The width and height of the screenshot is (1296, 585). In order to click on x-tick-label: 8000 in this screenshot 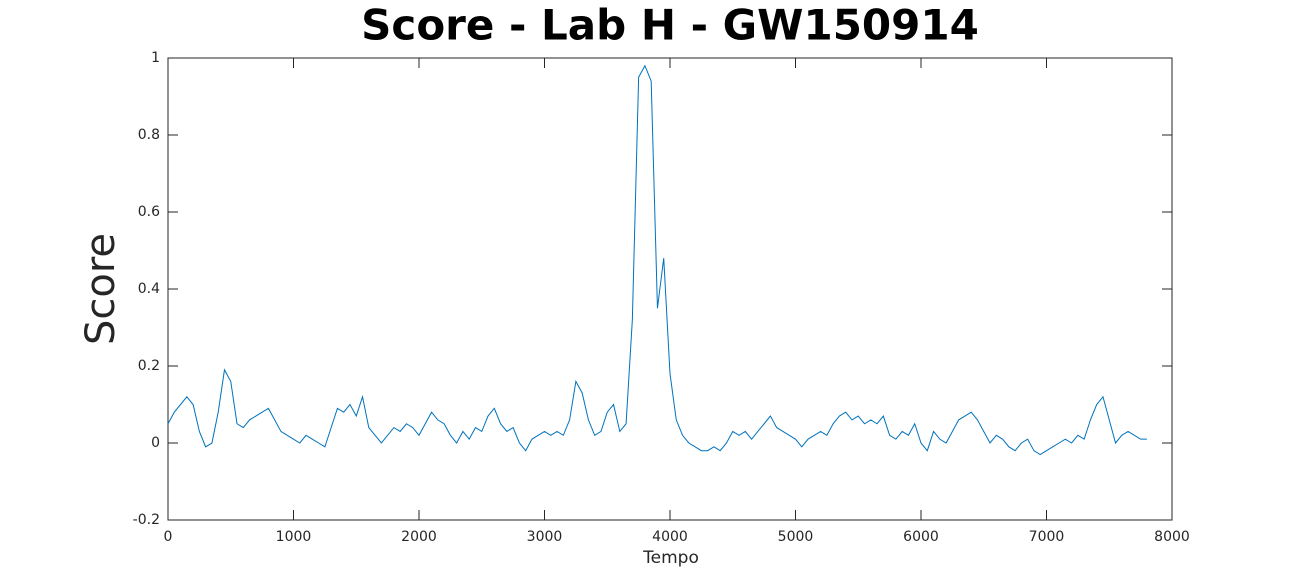, I will do `click(1172, 537)`.